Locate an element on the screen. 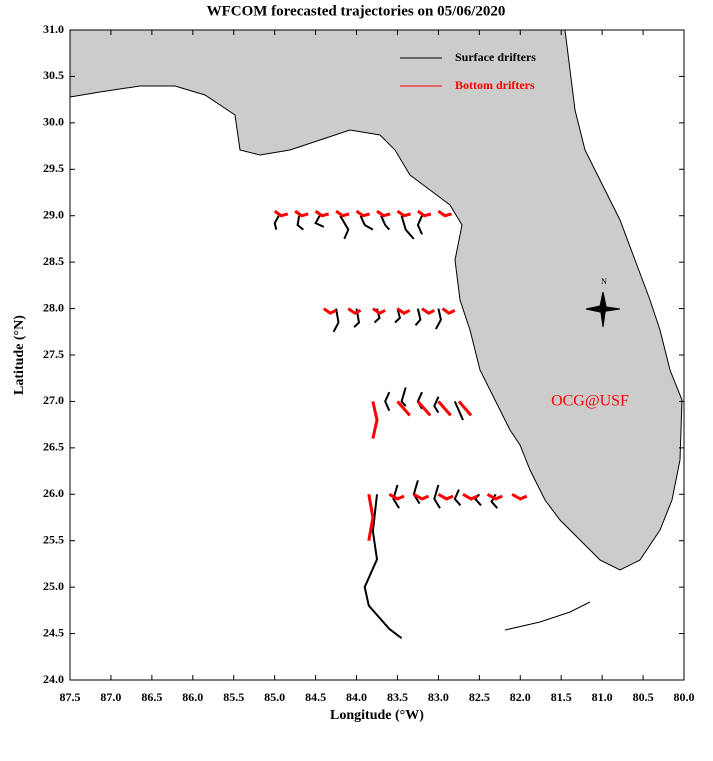  x-tick-label: 86.5 is located at coordinates (151, 697).